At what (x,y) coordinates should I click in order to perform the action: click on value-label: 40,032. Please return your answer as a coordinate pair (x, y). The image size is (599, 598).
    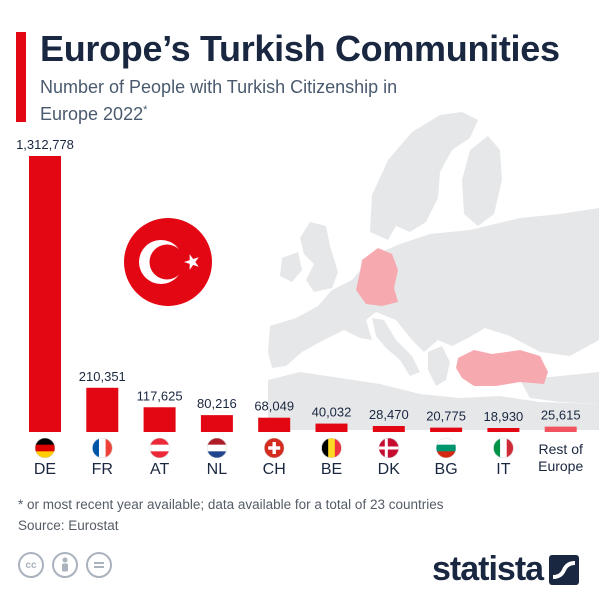
    Looking at the image, I should click on (332, 412).